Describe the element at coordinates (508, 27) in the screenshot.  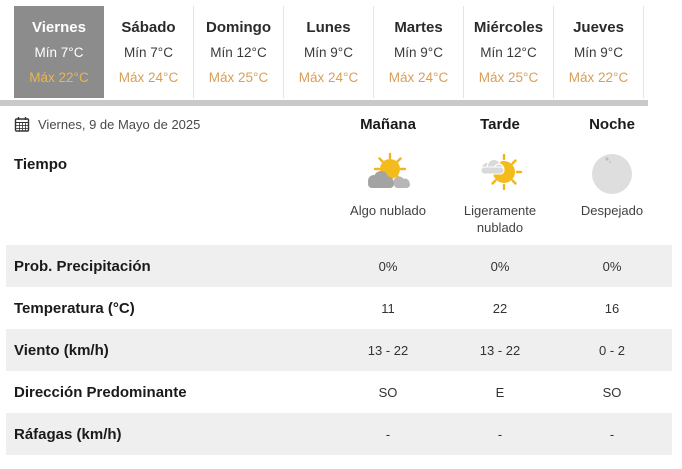
I see `tab-day-label: Miércoles` at that location.